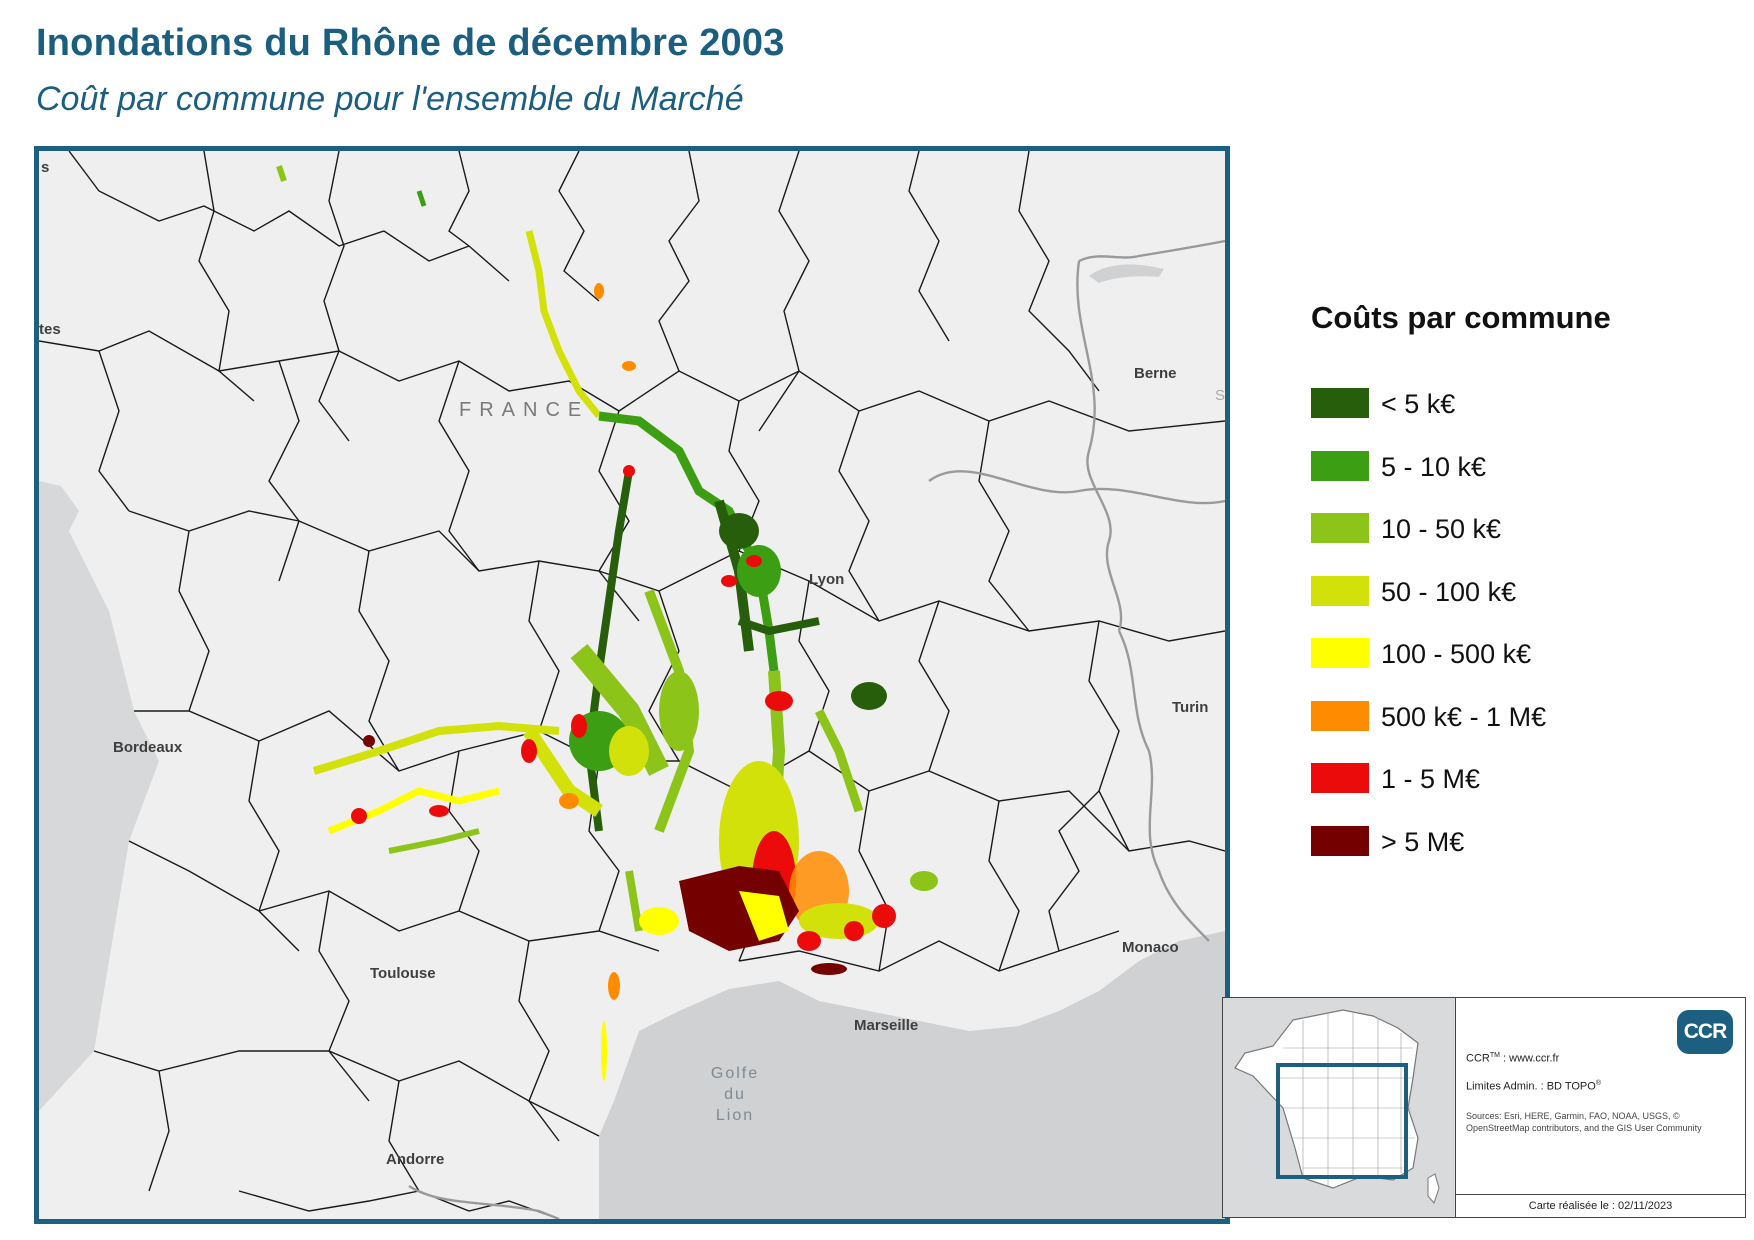  What do you see at coordinates (410, 43) in the screenshot?
I see `map-title: Inondations du Rhône de décembre 2003` at bounding box center [410, 43].